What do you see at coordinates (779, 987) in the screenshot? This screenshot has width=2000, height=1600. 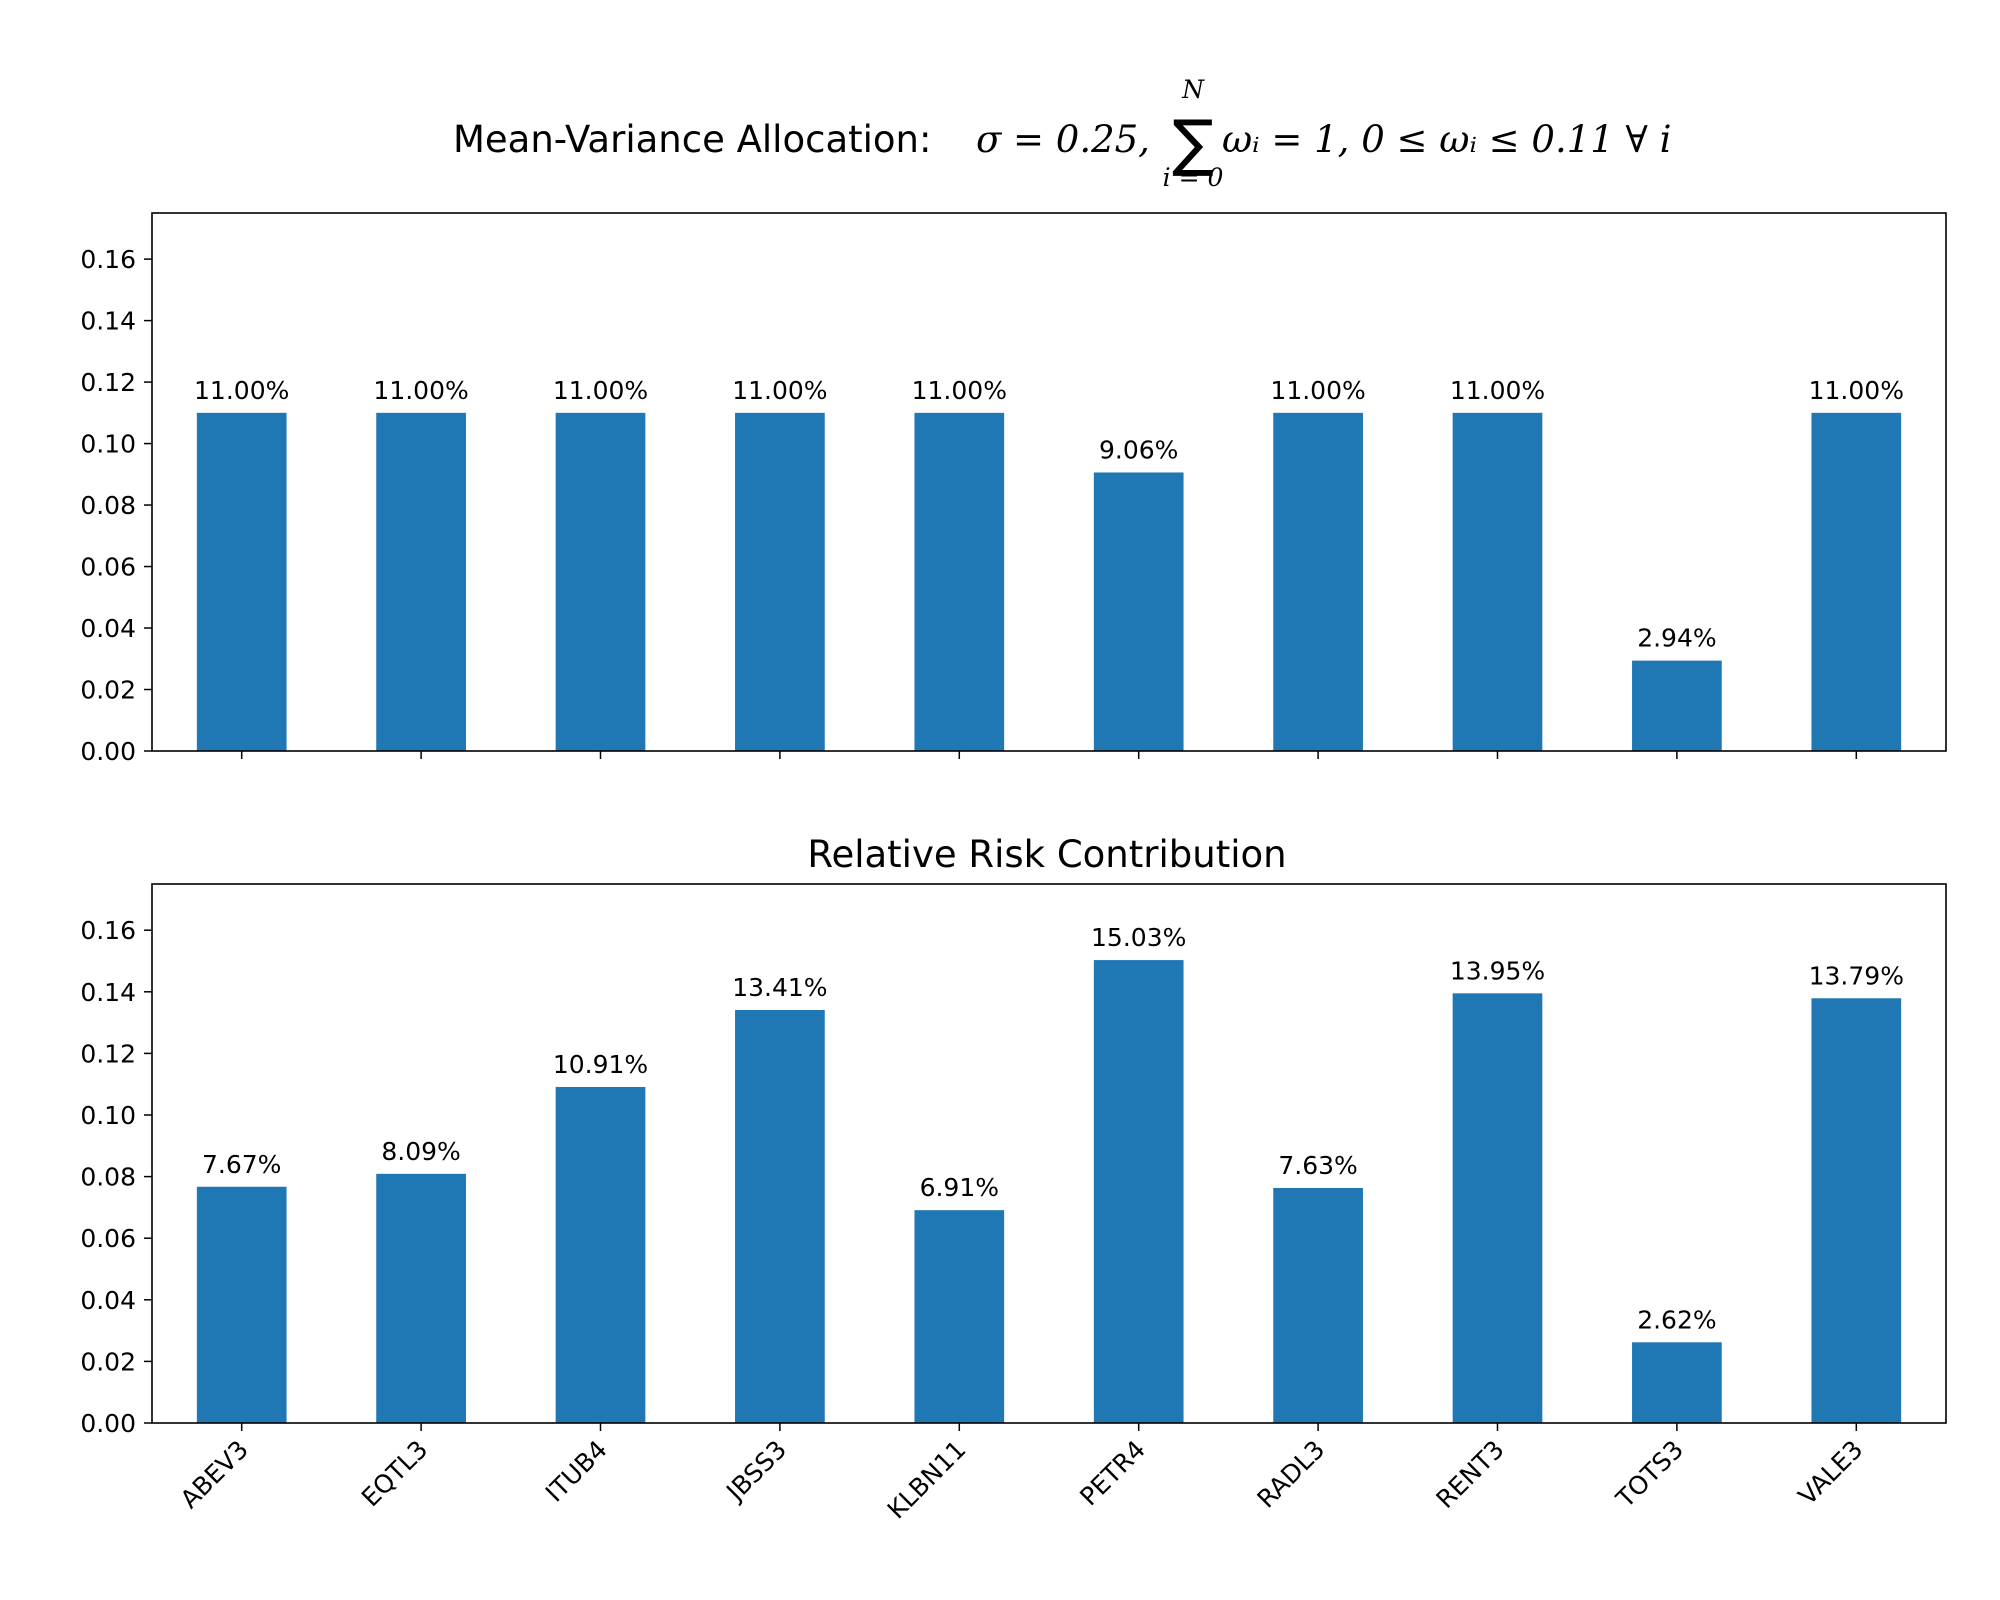 I see `bar-label: 13.41%` at bounding box center [779, 987].